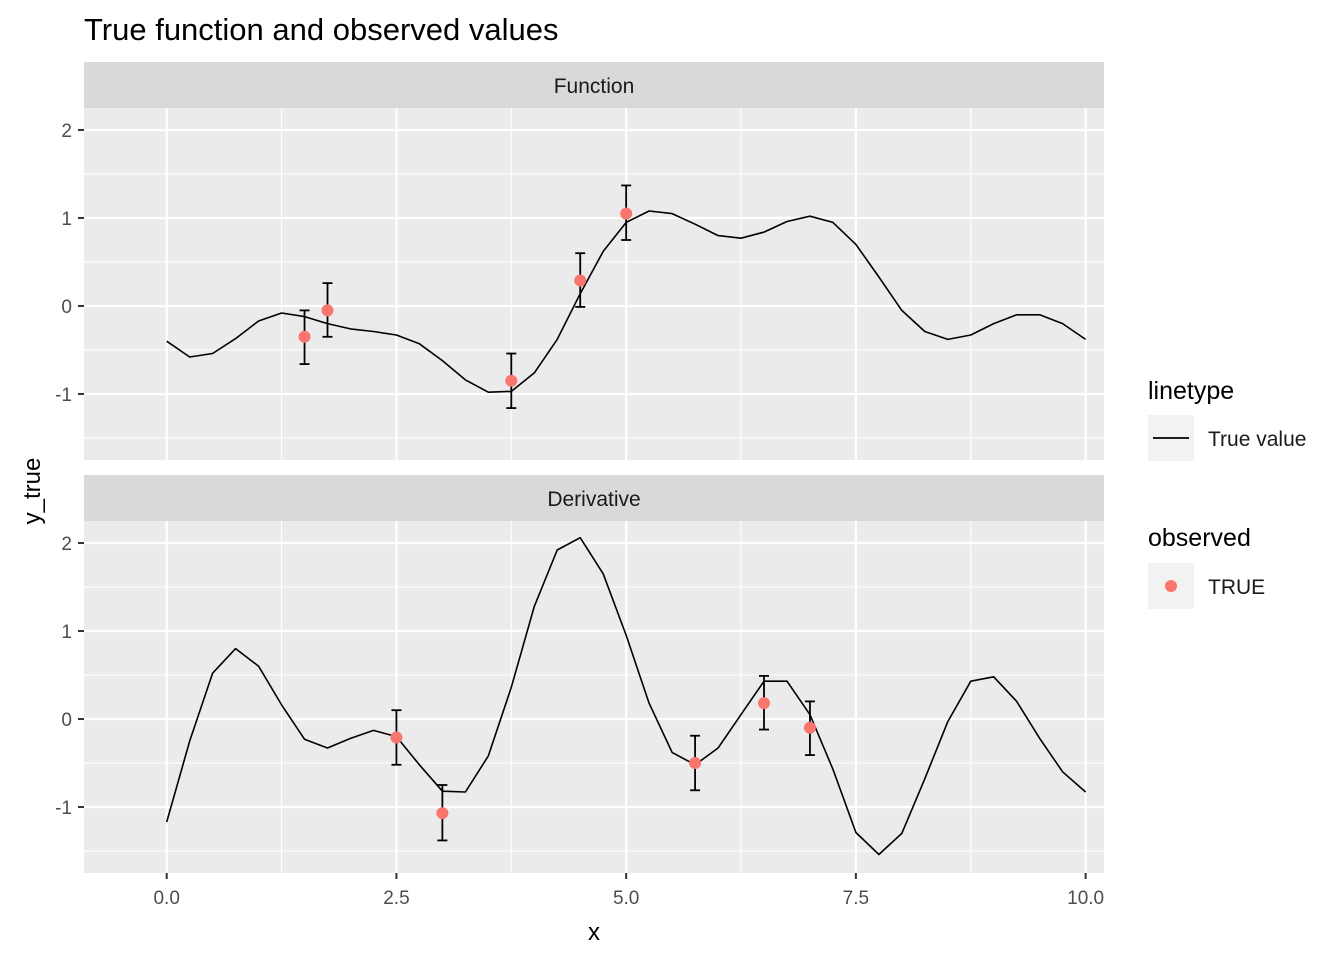 The height and width of the screenshot is (965, 1344). I want to click on x-tick-label: 5.0, so click(626, 898).